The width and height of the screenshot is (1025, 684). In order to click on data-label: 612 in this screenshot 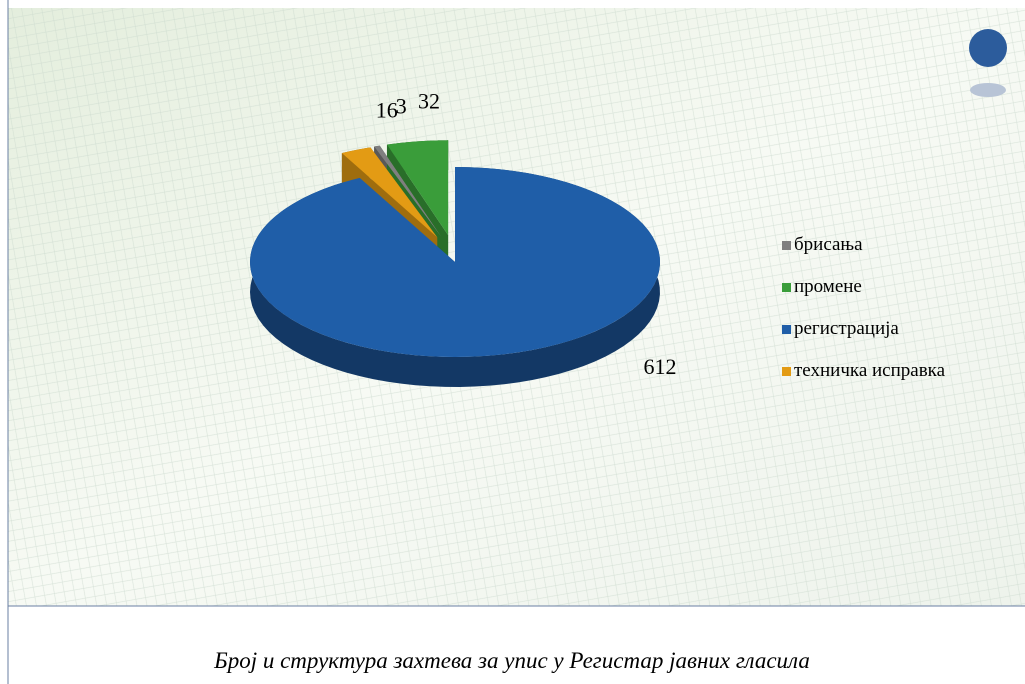, I will do `click(660, 366)`.